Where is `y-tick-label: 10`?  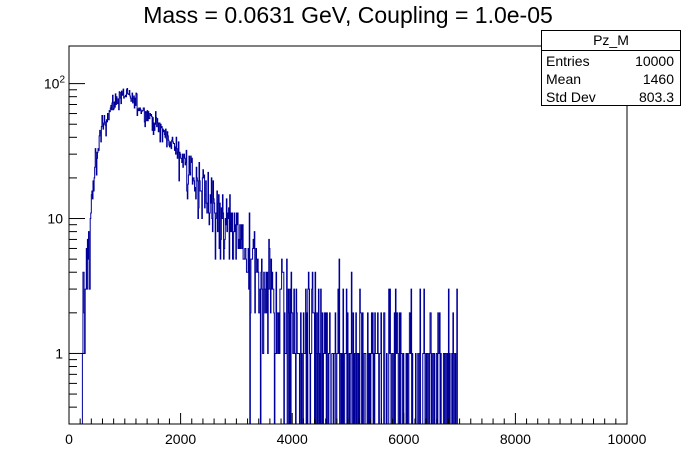
y-tick-label: 10 is located at coordinates (55, 219).